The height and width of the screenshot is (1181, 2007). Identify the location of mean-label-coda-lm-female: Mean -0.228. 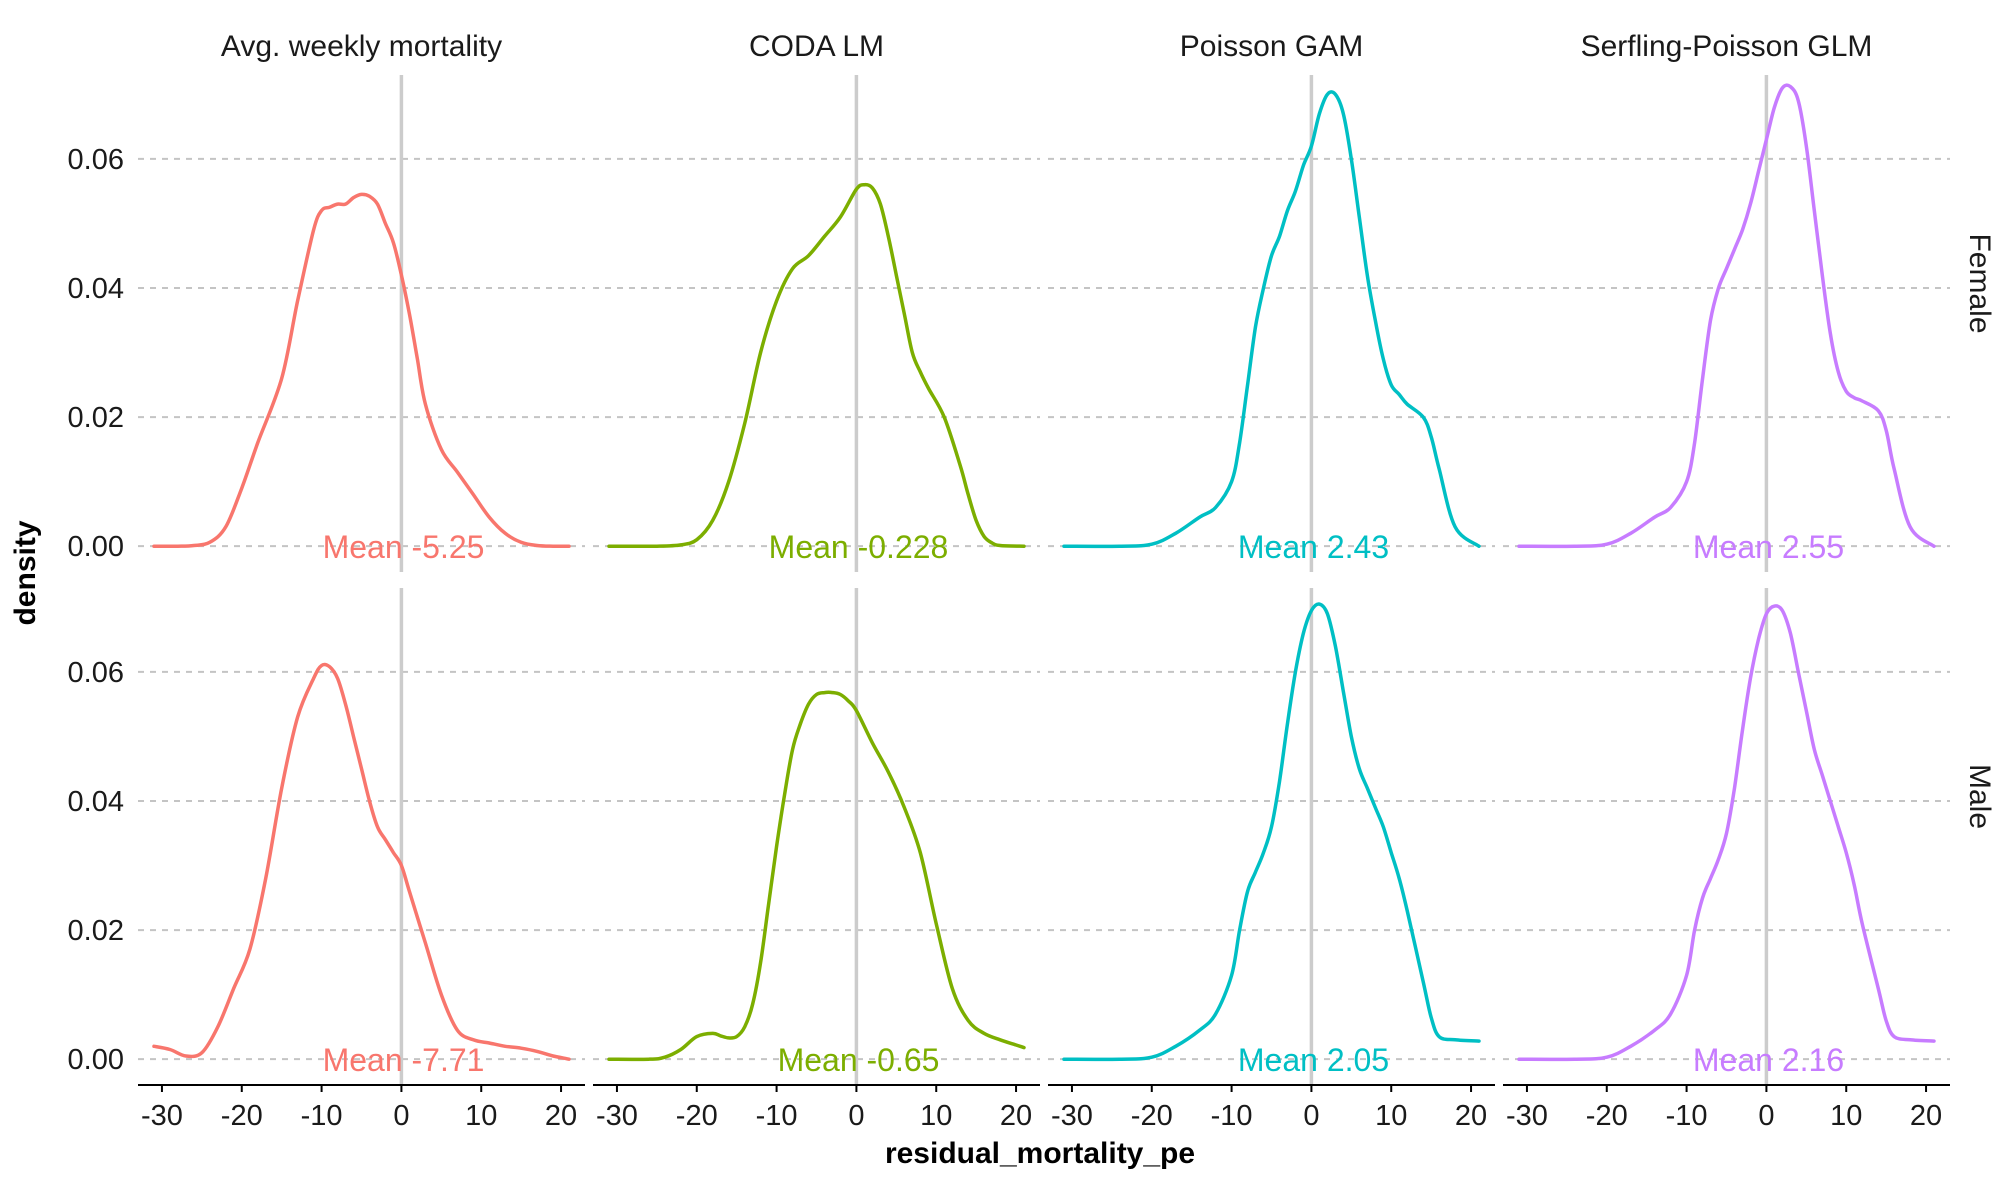
(859, 547).